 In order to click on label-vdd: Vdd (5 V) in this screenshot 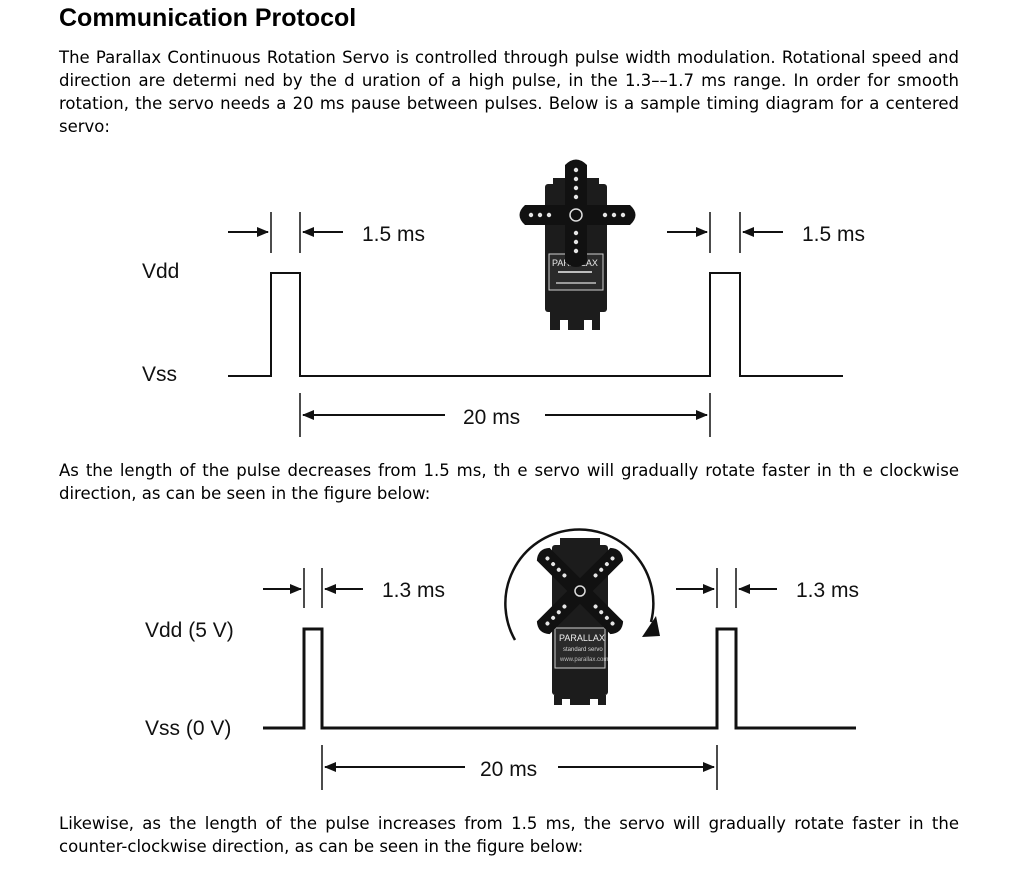, I will do `click(189, 630)`.